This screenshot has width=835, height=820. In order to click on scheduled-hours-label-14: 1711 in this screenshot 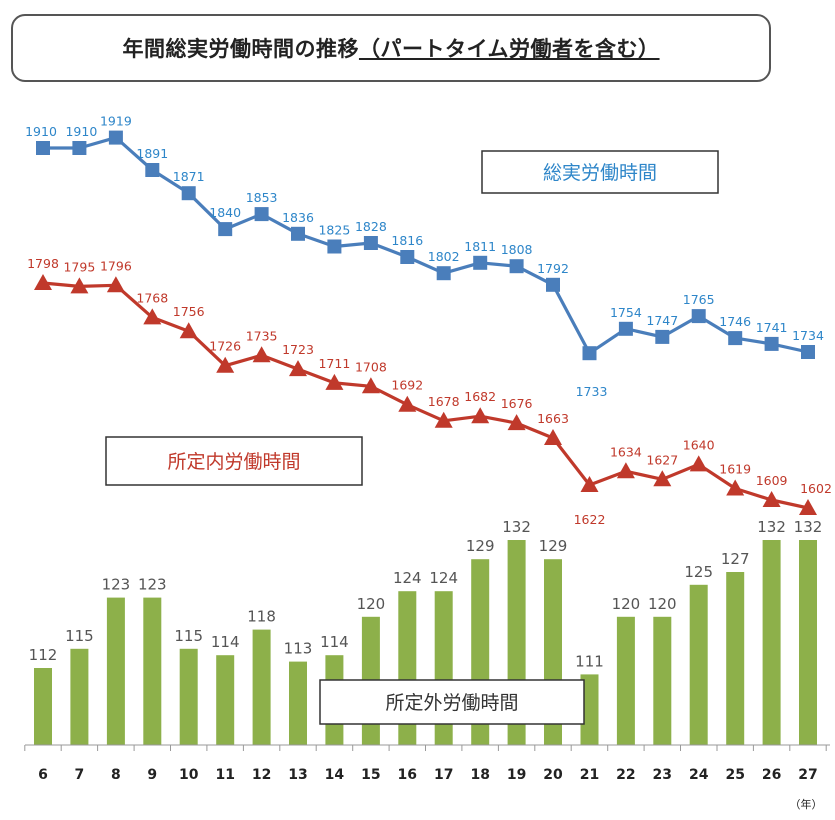, I will do `click(334, 363)`.